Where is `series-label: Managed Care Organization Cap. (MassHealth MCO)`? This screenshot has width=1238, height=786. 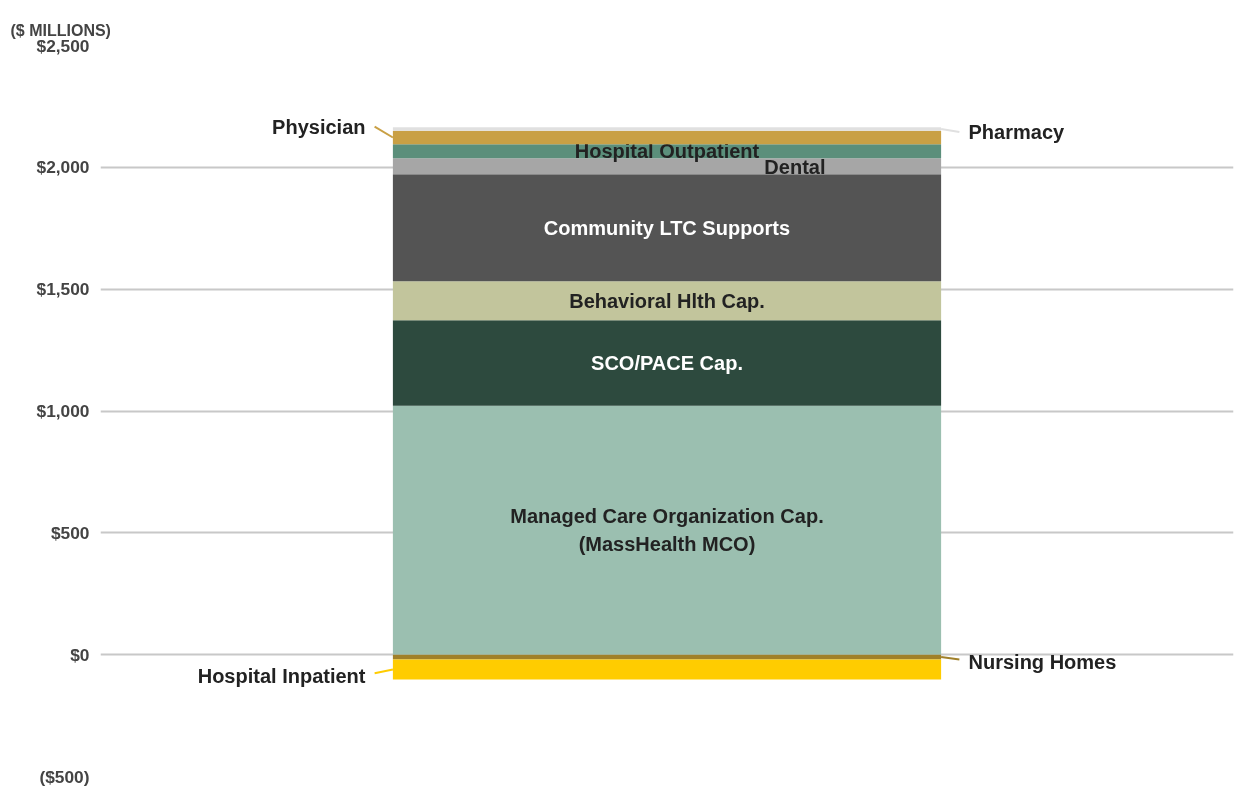
series-label: Managed Care Organization Cap. (MassHealth MCO) is located at coordinates (667, 530).